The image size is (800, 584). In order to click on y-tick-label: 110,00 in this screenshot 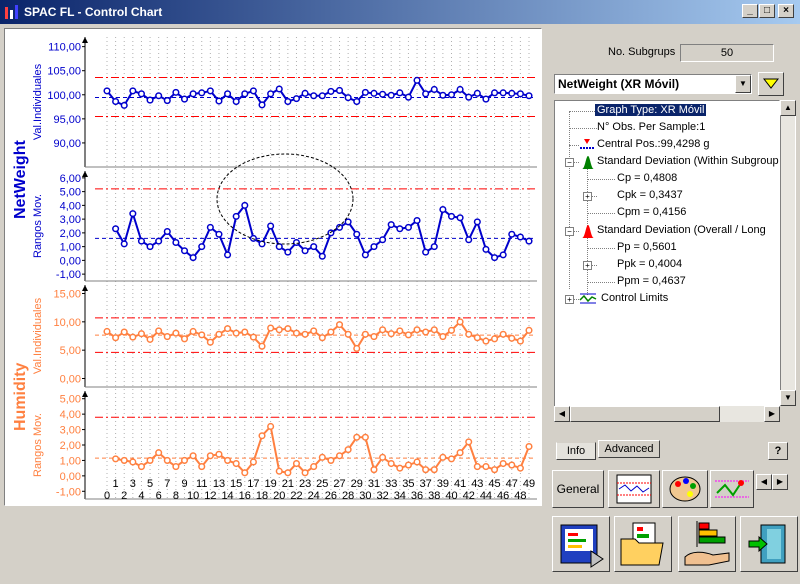, I will do `click(64, 48)`.